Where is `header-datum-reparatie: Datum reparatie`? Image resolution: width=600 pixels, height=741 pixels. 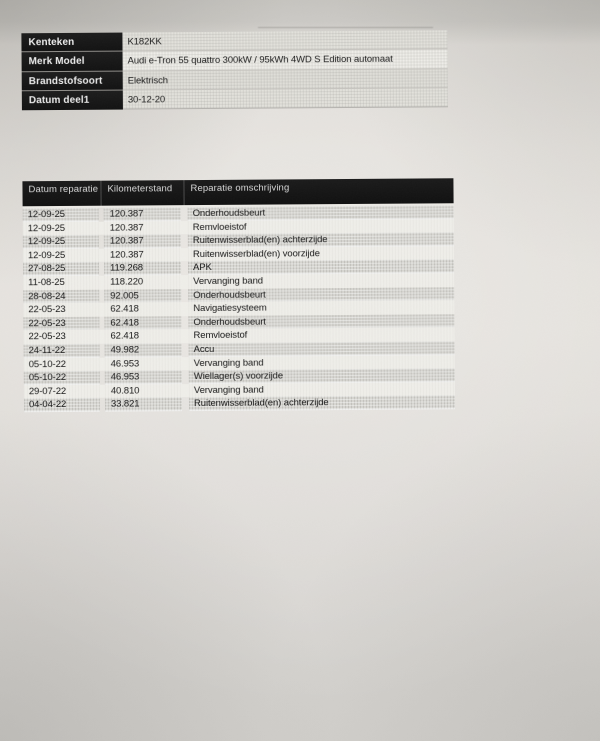 header-datum-reparatie: Datum reparatie is located at coordinates (63, 189).